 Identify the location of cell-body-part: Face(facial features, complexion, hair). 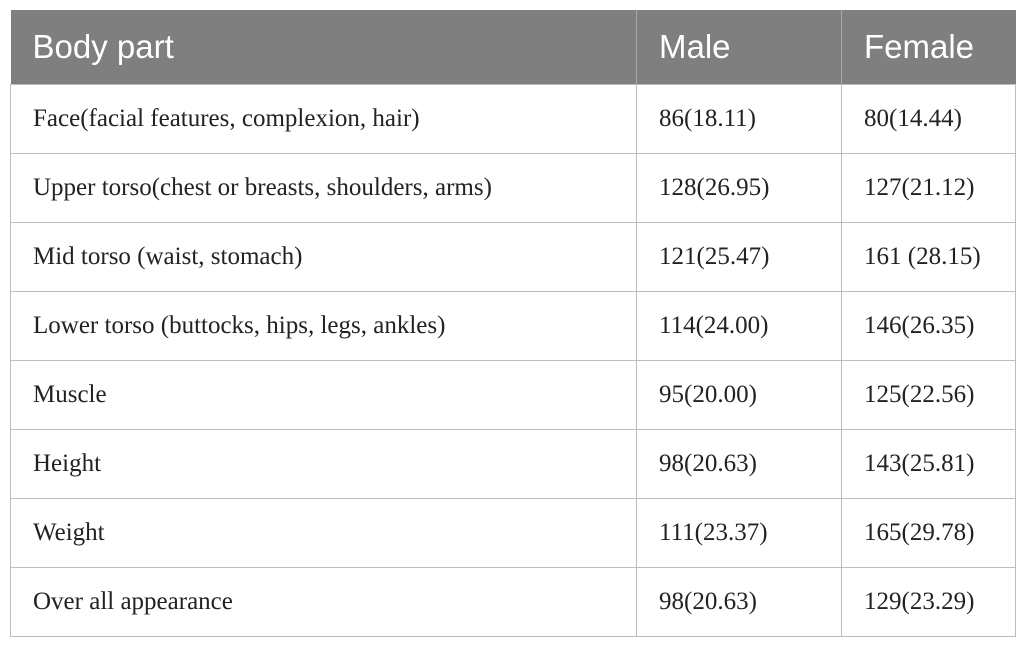
(323, 118).